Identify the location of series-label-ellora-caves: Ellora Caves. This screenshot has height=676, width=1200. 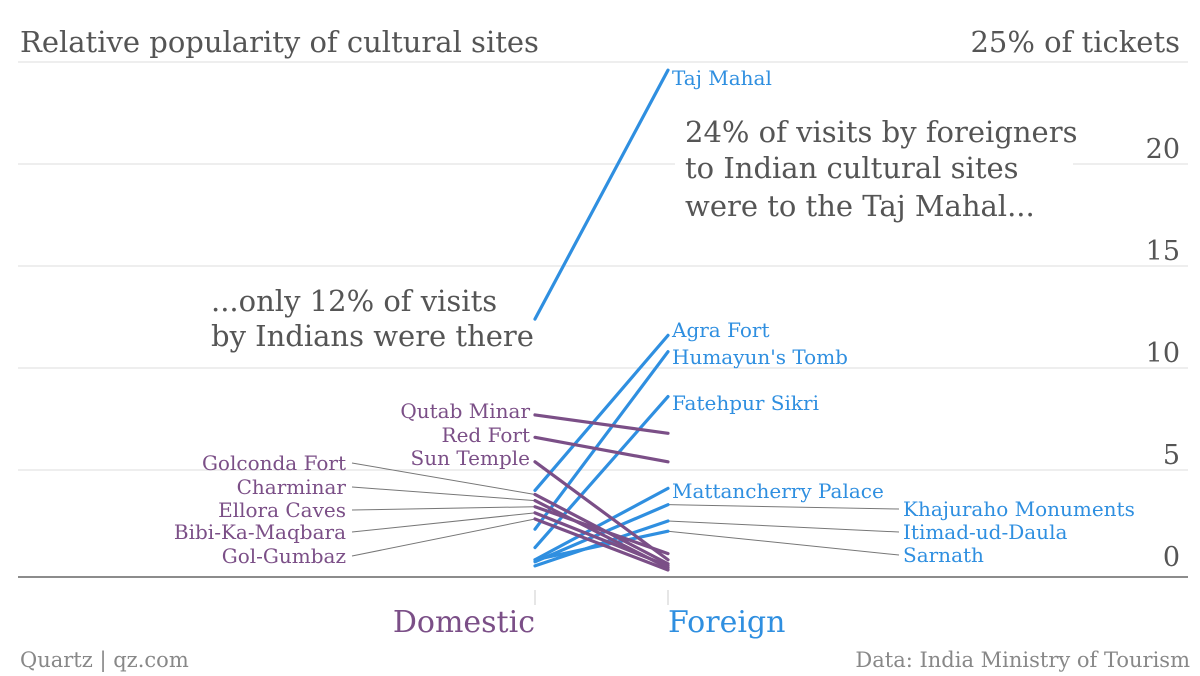
(282, 510).